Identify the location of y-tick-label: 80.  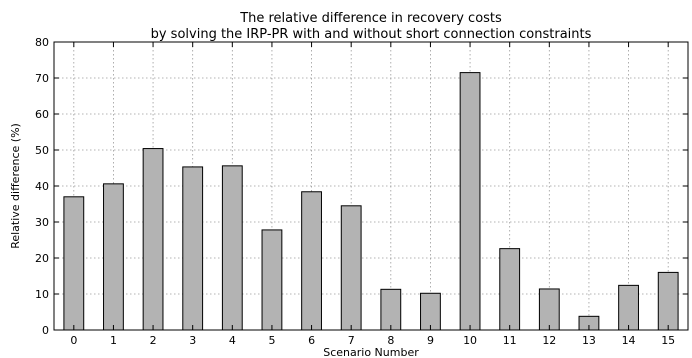
(42, 42).